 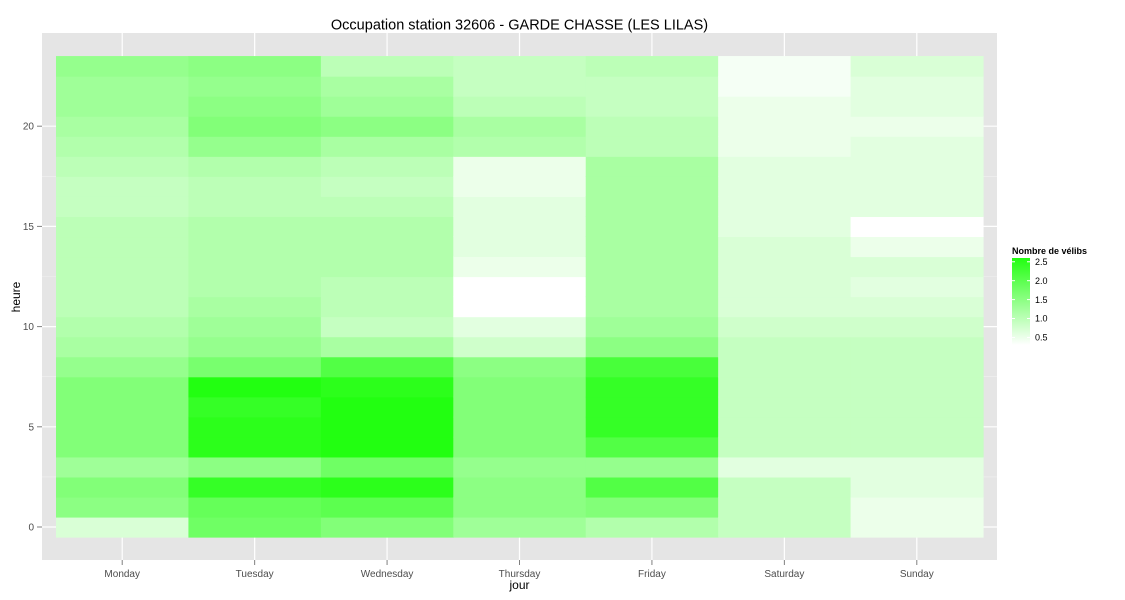 What do you see at coordinates (29, 227) in the screenshot?
I see `y-tick-label: 15` at bounding box center [29, 227].